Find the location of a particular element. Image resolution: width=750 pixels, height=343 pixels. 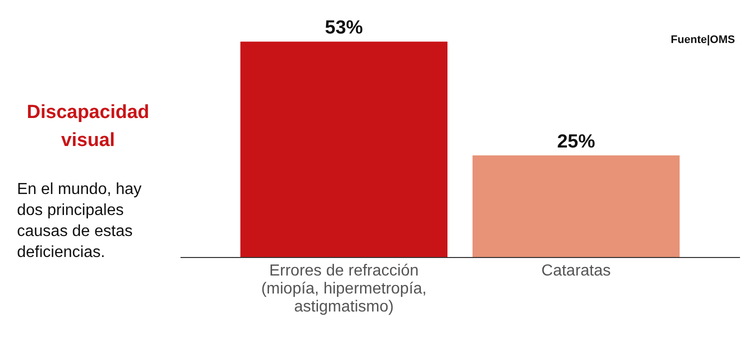

annotation: Fuente|OMS is located at coordinates (702, 40).